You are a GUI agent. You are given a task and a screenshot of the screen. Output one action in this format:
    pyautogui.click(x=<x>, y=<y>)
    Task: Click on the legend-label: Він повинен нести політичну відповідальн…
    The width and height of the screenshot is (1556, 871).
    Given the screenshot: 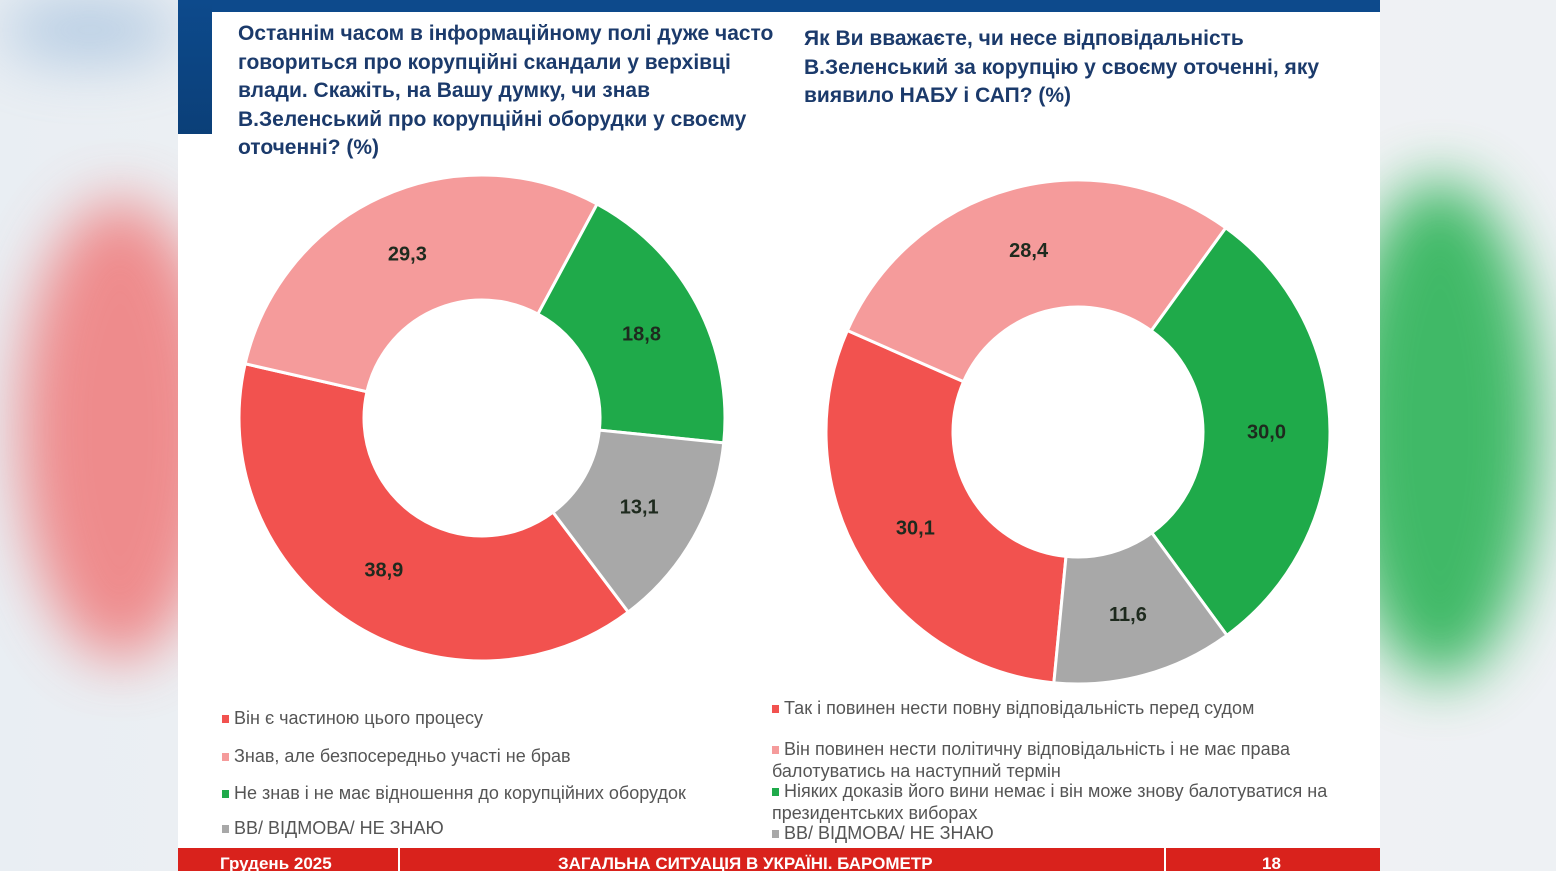 What is the action you would take?
    pyautogui.click(x=1031, y=760)
    